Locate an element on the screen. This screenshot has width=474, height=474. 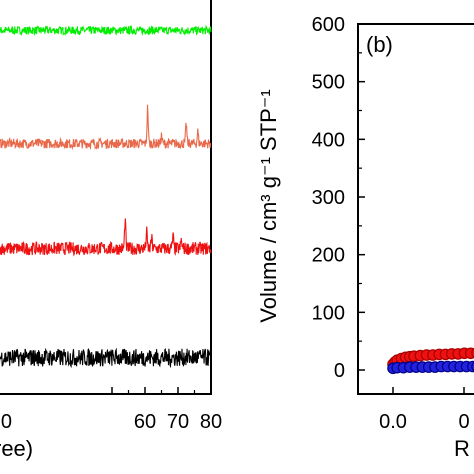
panel-b-y-tick-label-2: 200 is located at coordinates (328, 256).